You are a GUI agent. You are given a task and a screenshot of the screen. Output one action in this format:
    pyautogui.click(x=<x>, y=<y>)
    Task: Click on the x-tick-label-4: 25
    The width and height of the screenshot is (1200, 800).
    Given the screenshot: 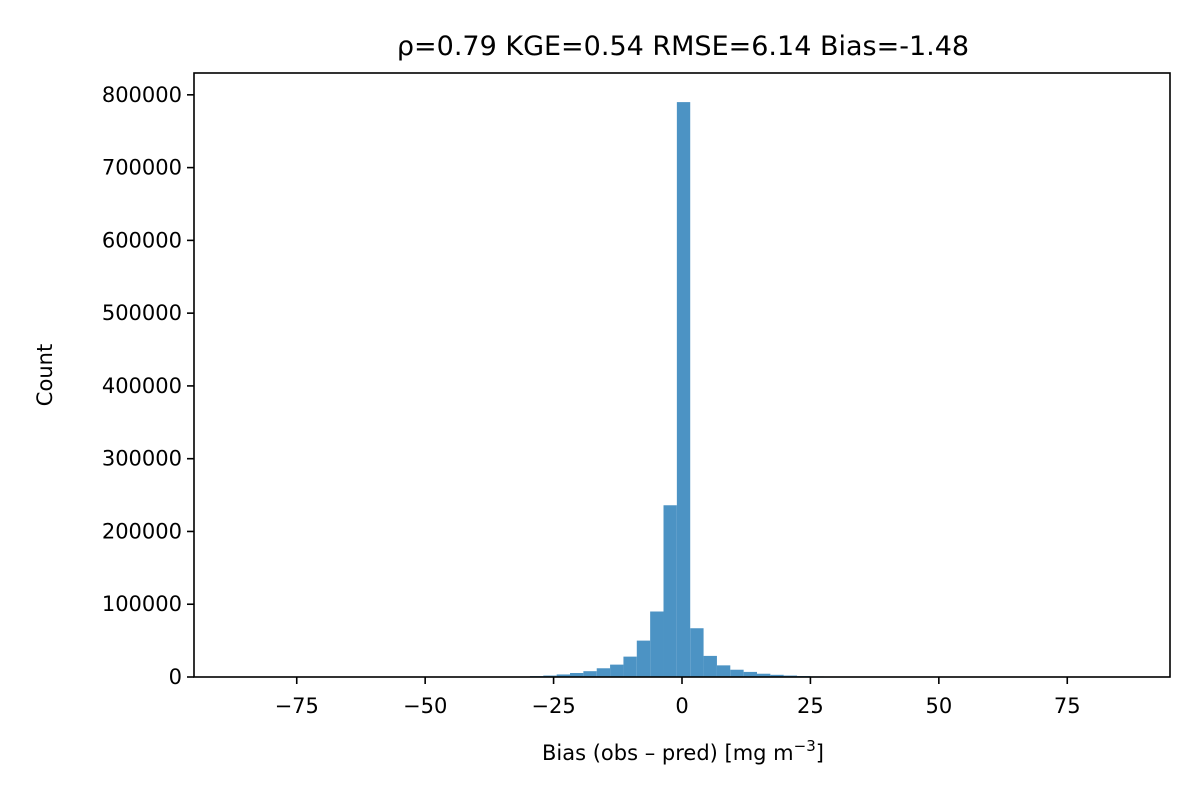 What is the action you would take?
    pyautogui.click(x=810, y=706)
    